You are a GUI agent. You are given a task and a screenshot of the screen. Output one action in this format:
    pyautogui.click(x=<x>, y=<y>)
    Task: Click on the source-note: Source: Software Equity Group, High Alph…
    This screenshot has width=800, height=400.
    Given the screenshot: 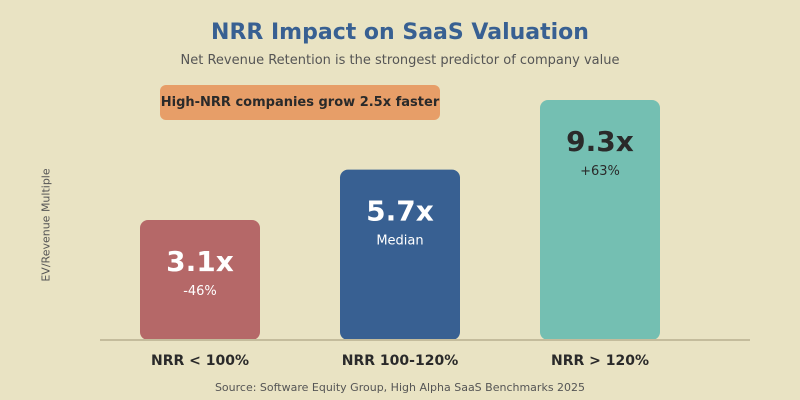 What is the action you would take?
    pyautogui.click(x=400, y=387)
    